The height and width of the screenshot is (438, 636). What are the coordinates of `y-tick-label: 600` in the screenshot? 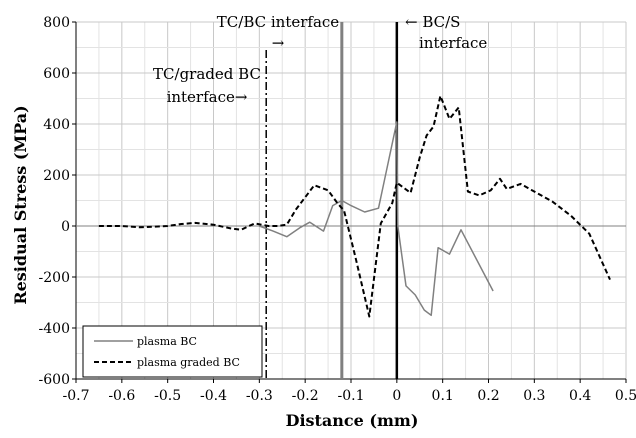 It's located at (56, 74).